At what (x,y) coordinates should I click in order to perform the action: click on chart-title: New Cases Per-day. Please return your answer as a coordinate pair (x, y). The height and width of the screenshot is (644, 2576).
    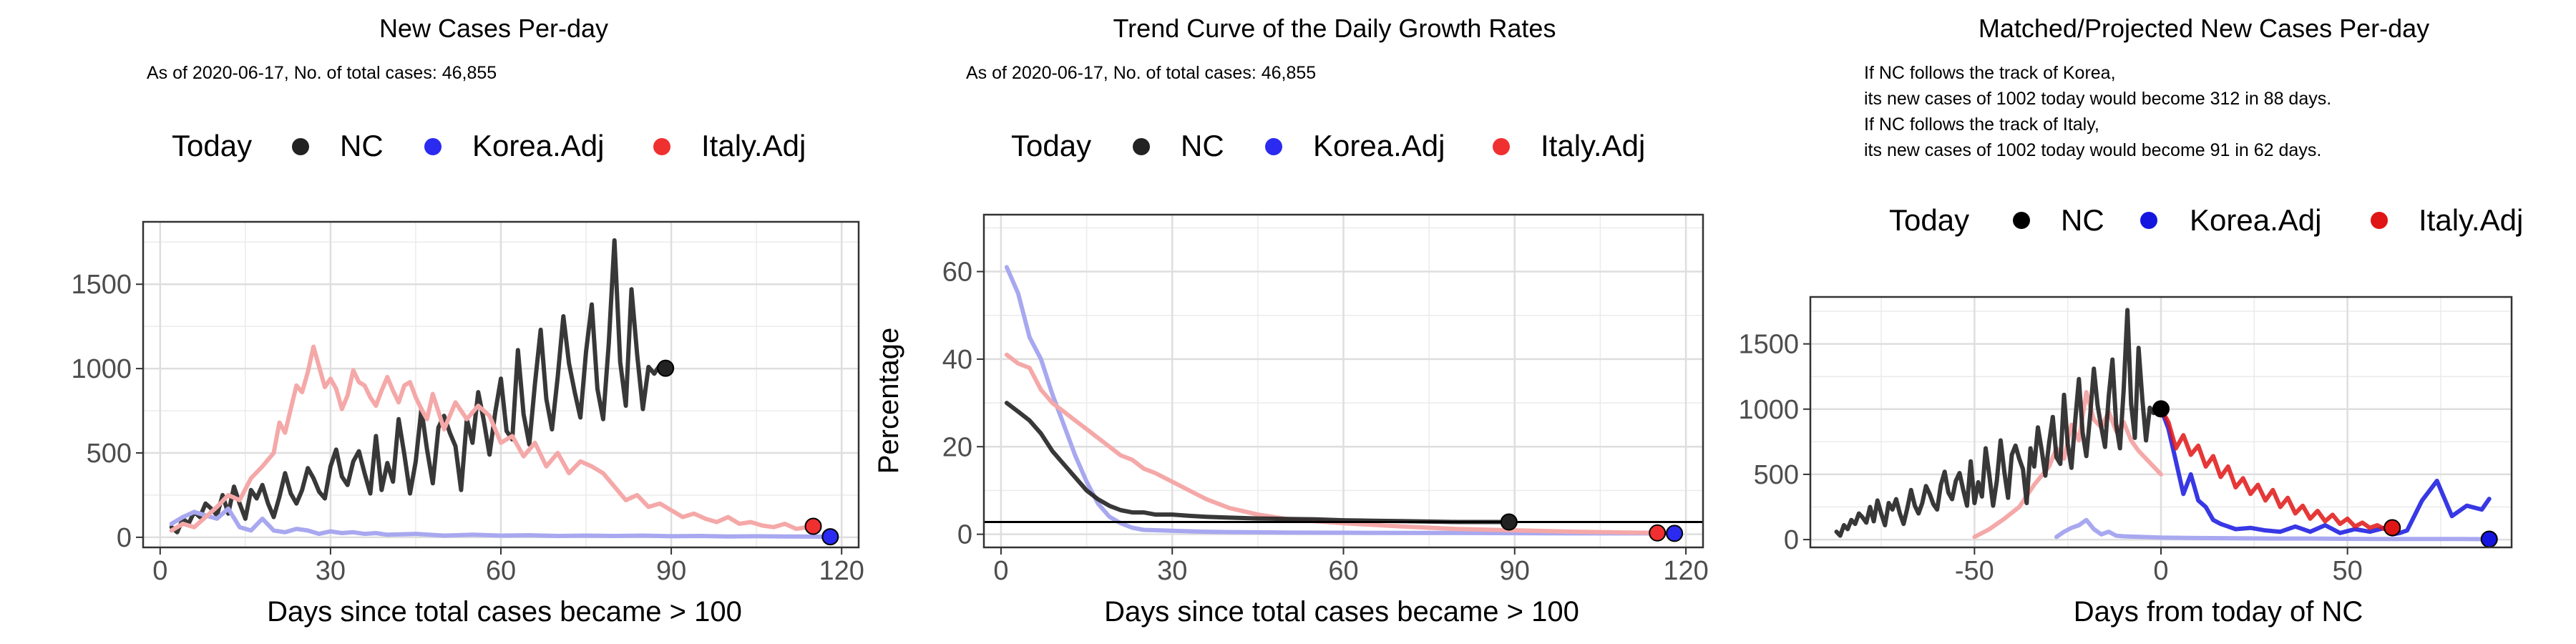
    Looking at the image, I should click on (493, 28).